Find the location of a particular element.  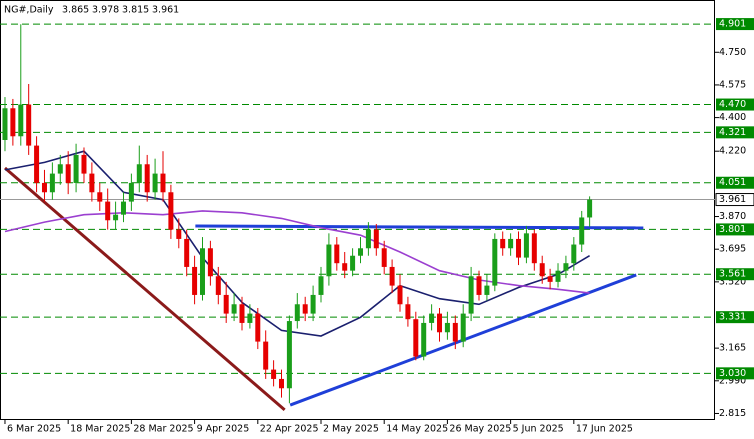

y-tick-label: 4.750 is located at coordinates (732, 52).